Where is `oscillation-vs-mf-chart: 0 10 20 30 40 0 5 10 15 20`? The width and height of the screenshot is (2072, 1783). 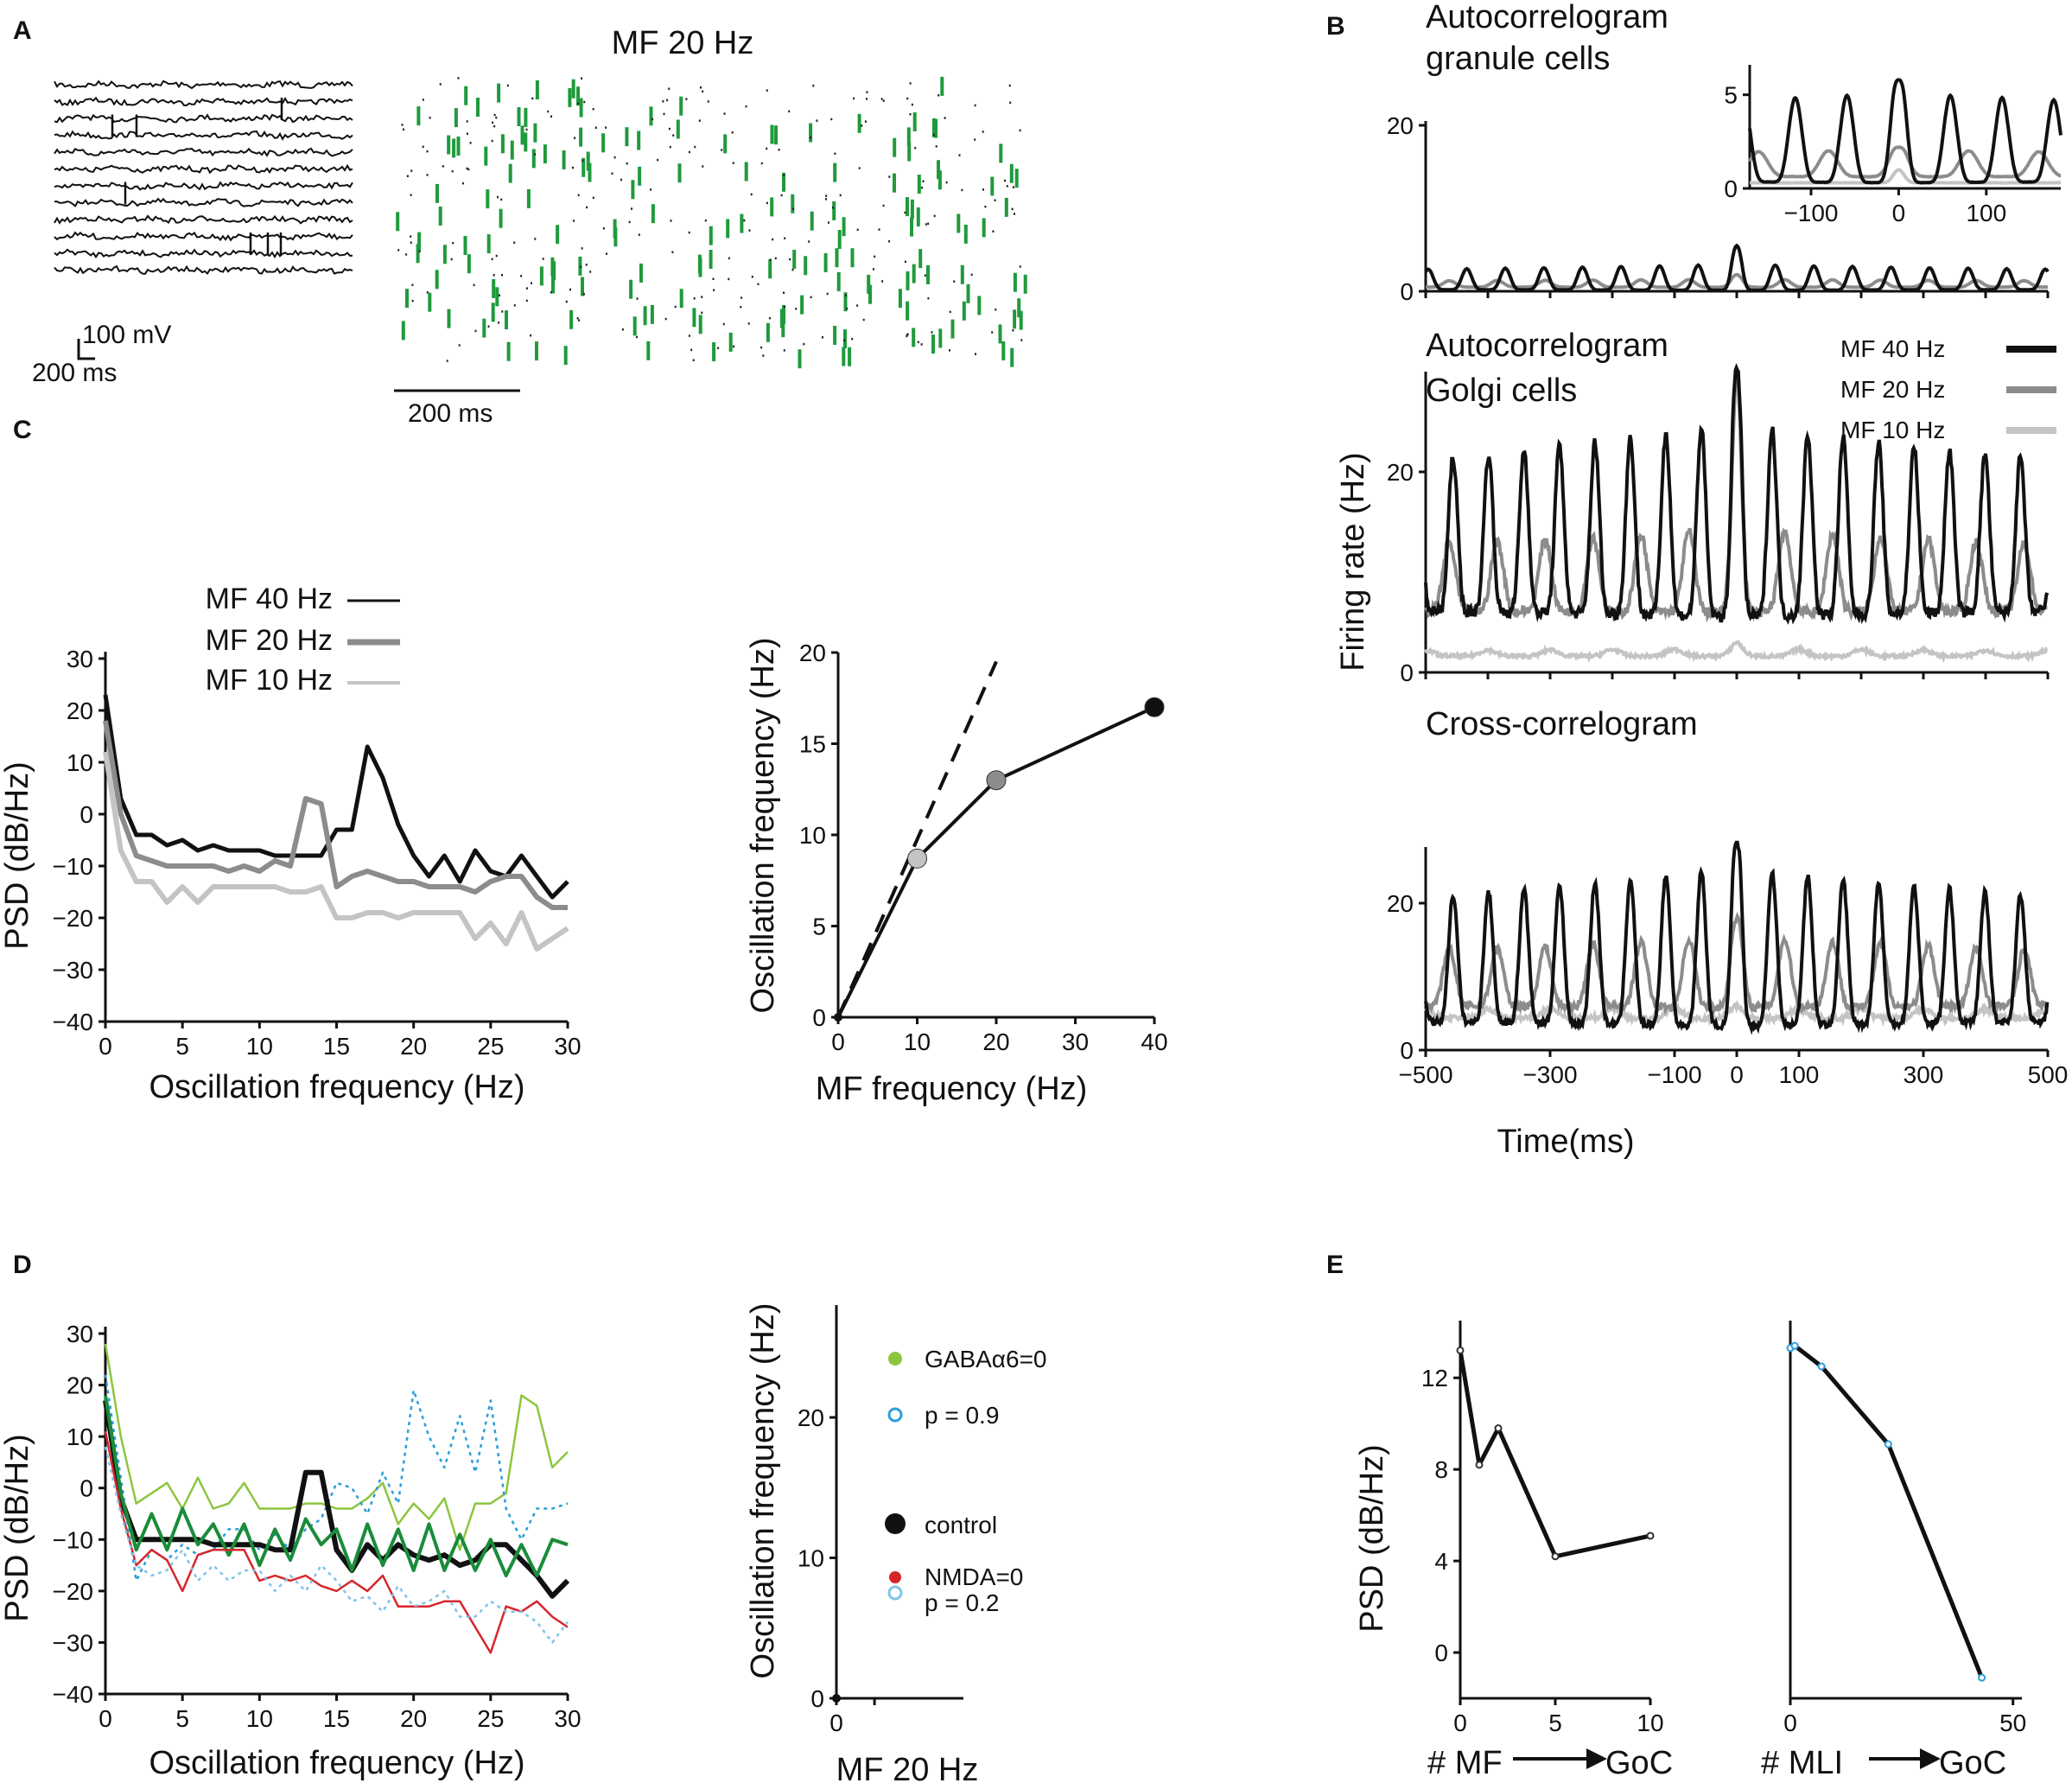
oscillation-vs-mf-chart: 0 10 20 30 40 0 5 10 15 20 is located at coordinates (983, 847).